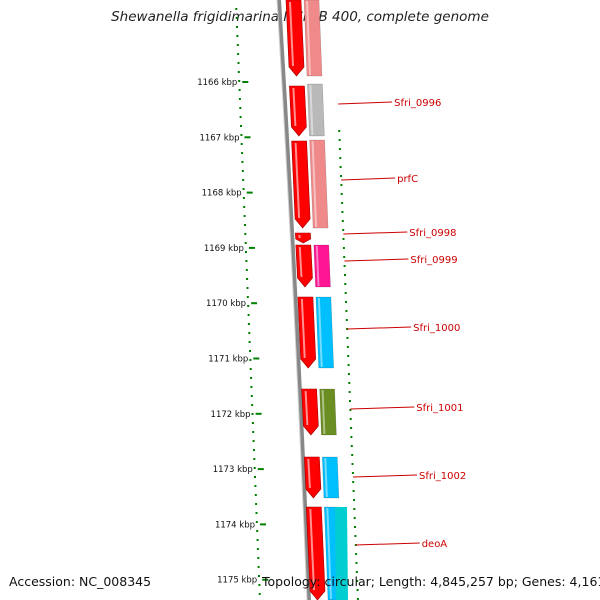  Describe the element at coordinates (231, 415) in the screenshot. I see `scale-label: 1172 kbp` at that location.